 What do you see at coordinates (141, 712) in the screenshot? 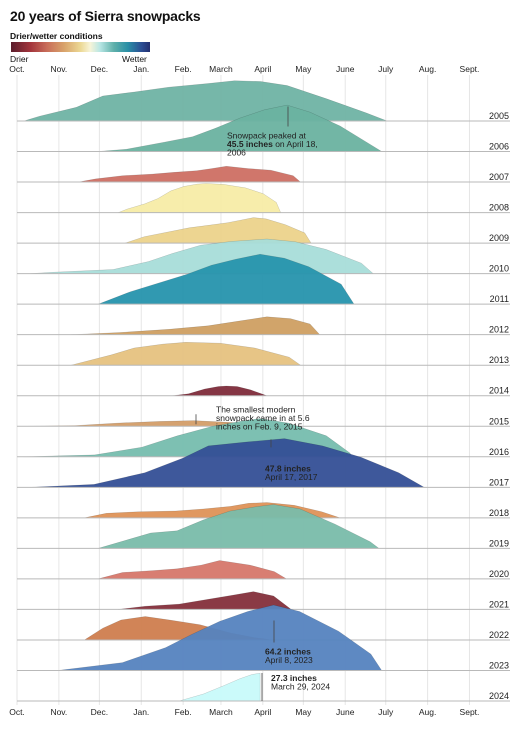
I see `x-tick-label-bottom: Jan.` at bounding box center [141, 712].